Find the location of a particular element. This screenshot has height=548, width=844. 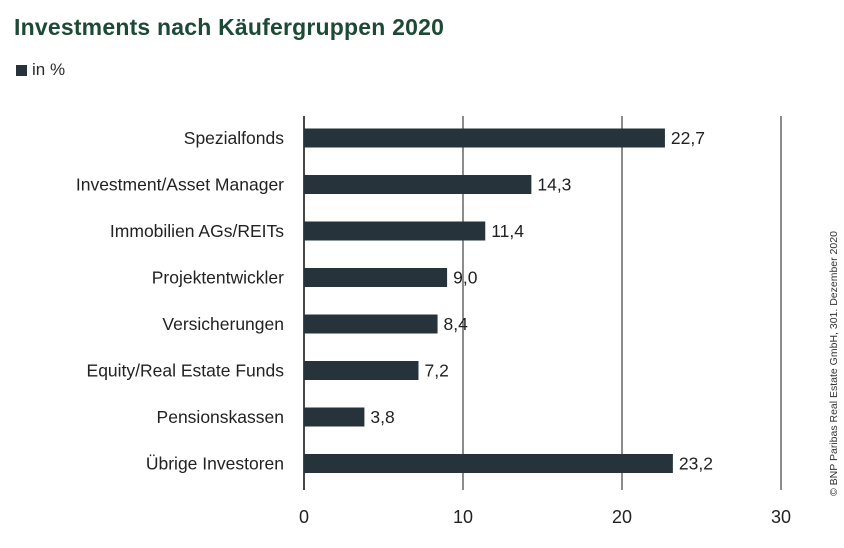

legend: in % is located at coordinates (40, 70).